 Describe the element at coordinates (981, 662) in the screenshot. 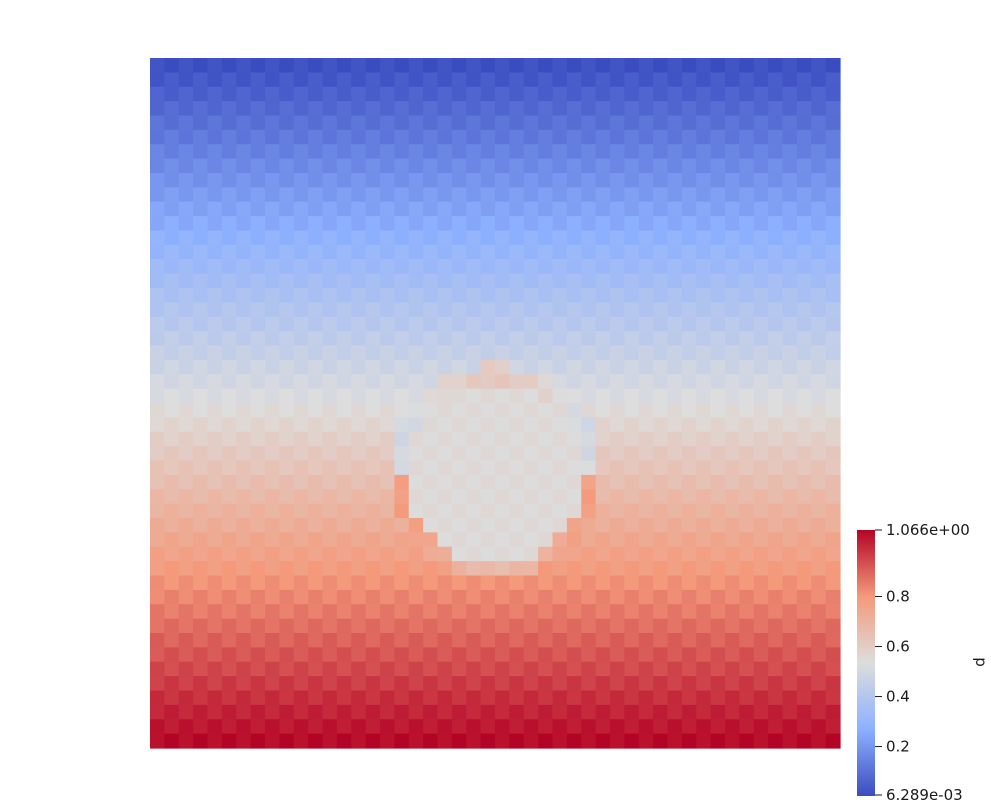

I see `colorbar-title: p` at that location.